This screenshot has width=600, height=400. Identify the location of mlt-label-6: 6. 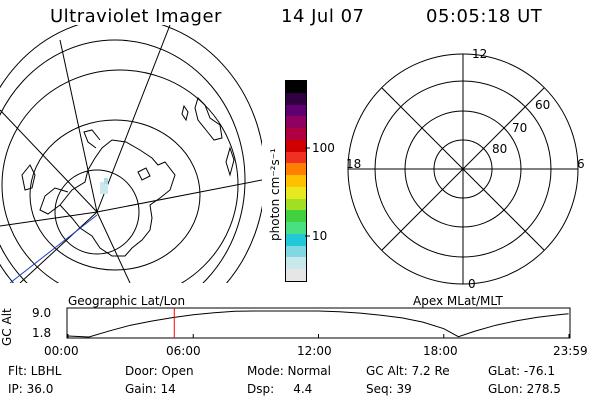
(581, 164).